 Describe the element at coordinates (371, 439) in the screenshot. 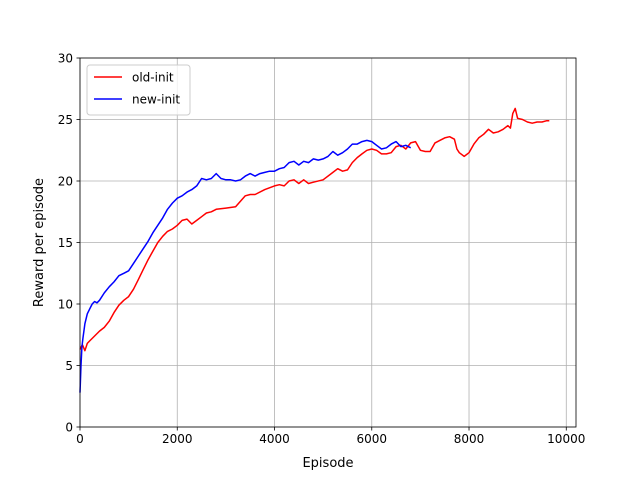

I see `x-tick-label: 6000` at that location.